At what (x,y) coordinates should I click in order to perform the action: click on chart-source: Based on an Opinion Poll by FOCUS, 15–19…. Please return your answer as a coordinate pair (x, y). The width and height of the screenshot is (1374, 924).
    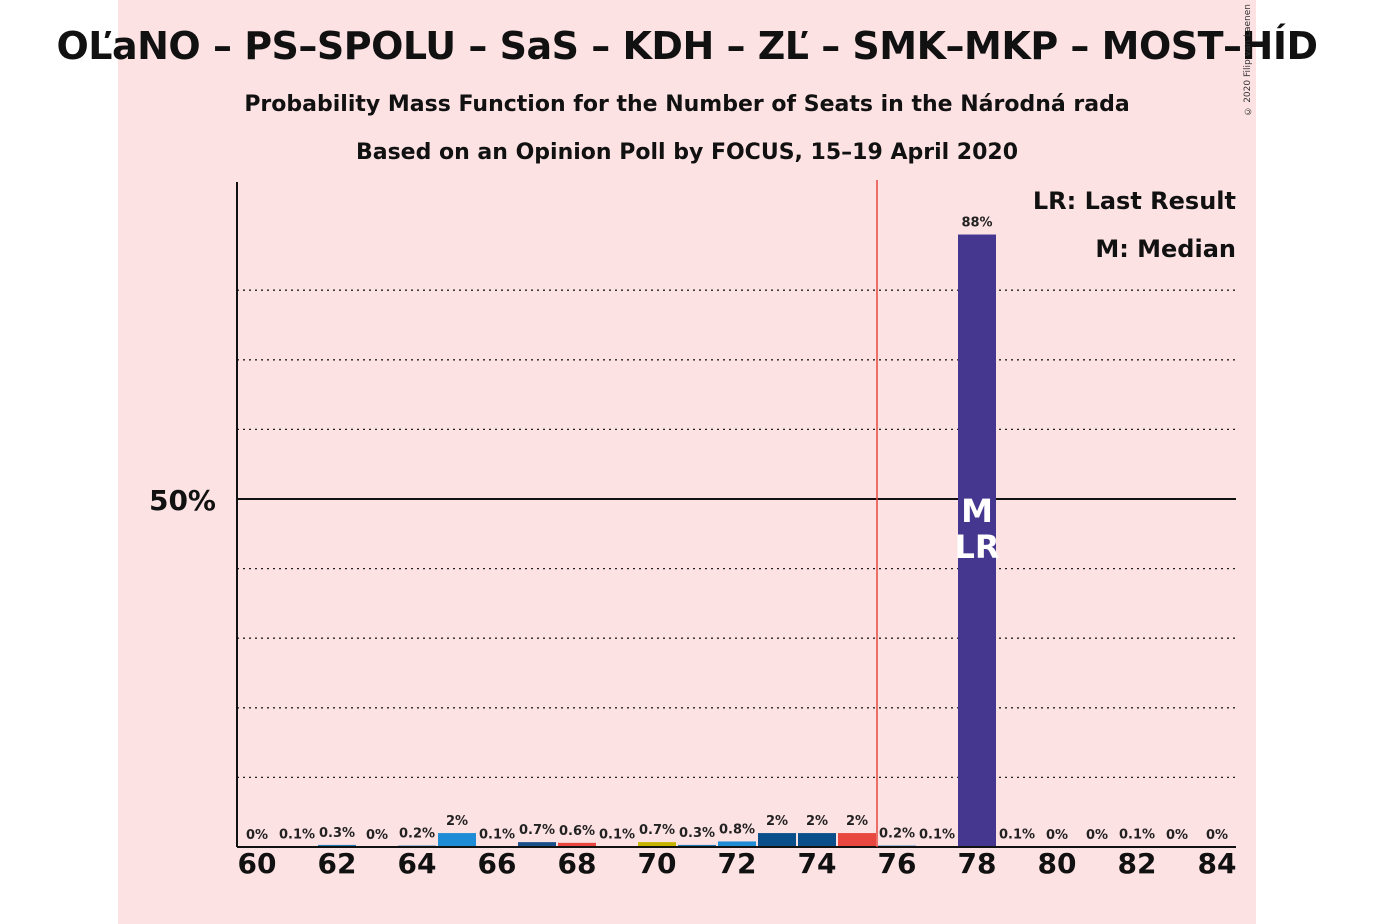
    Looking at the image, I should click on (687, 152).